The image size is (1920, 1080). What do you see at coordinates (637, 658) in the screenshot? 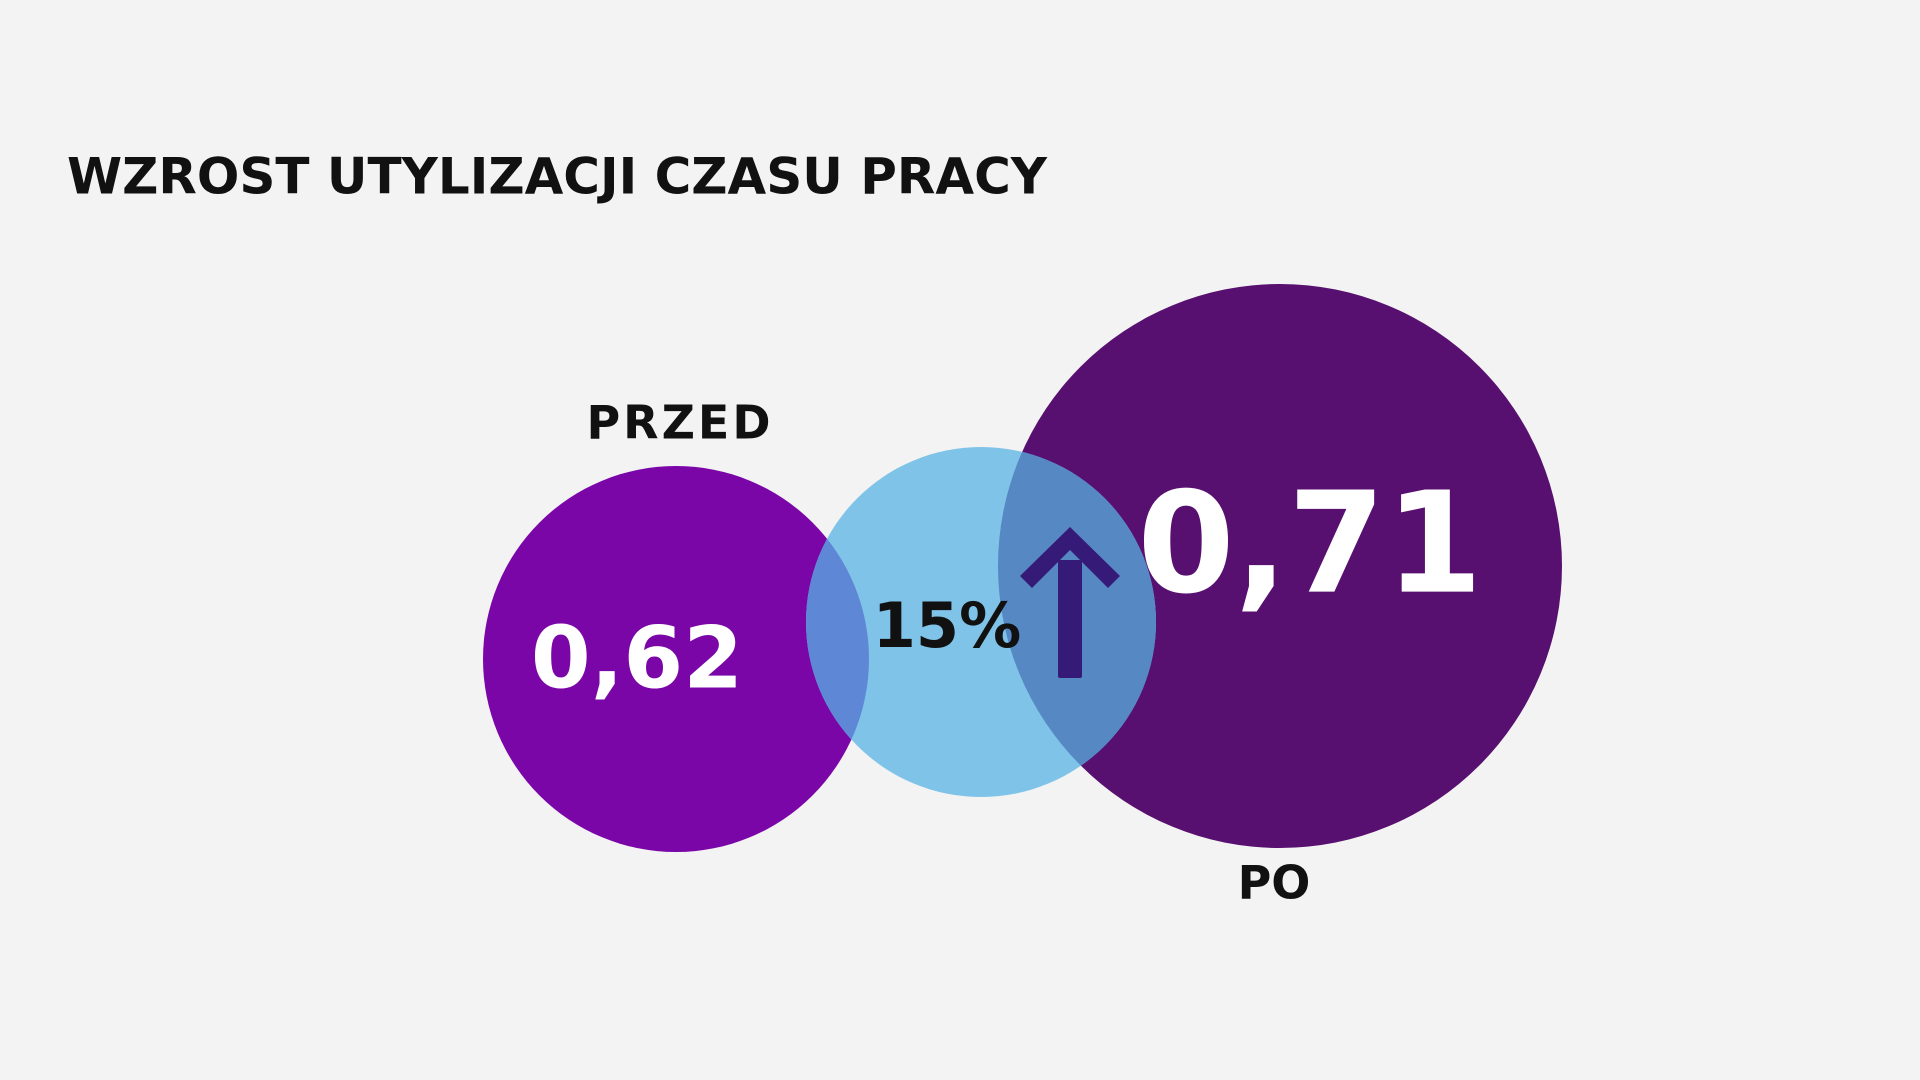
I see `before-value: 0,62` at bounding box center [637, 658].